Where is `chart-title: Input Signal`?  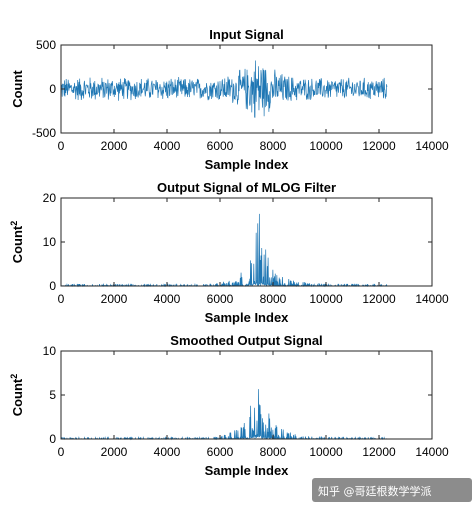 chart-title: Input Signal is located at coordinates (246, 34).